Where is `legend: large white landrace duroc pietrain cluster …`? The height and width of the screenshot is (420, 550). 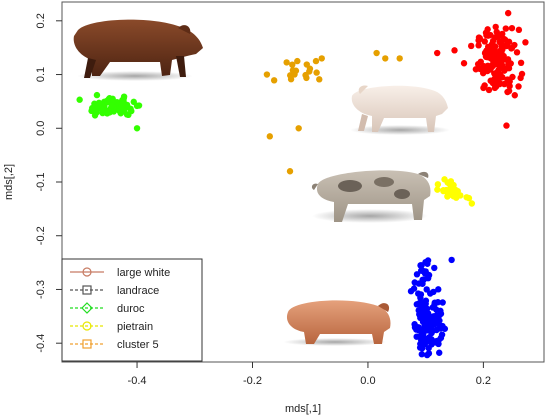
legend: large white landrace duroc pietrain cluster … is located at coordinates (132, 310).